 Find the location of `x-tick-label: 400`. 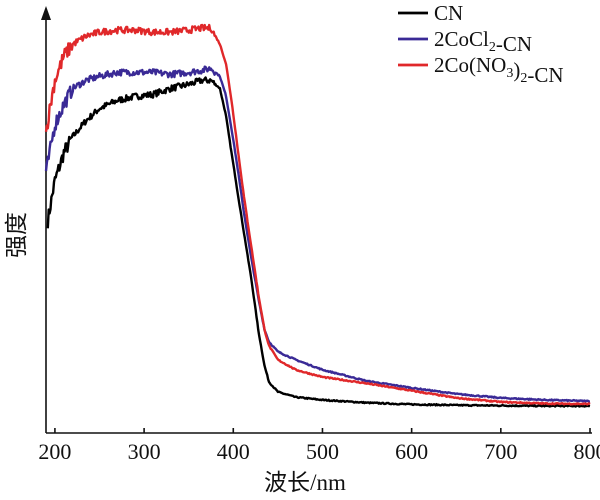

x-tick-label: 400 is located at coordinates (233, 451).